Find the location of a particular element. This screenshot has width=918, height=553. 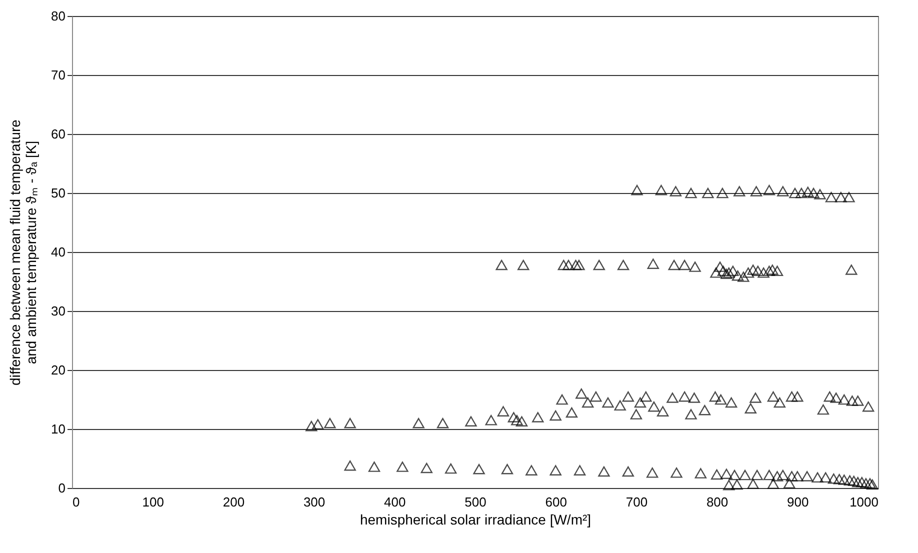

x-tick-label: 900 is located at coordinates (798, 502).